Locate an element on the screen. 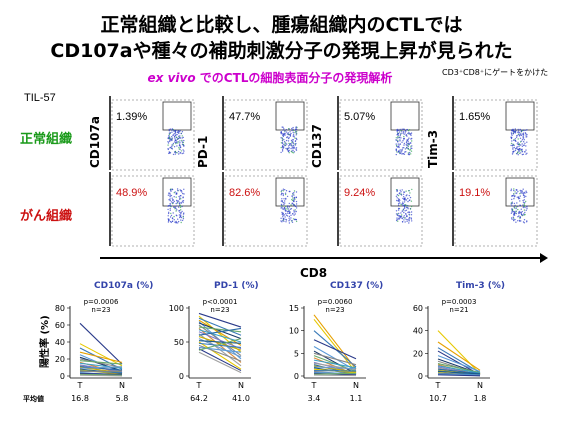 This screenshot has height=442, width=563. flow-x-axis-arrow is located at coordinates (544, 258).